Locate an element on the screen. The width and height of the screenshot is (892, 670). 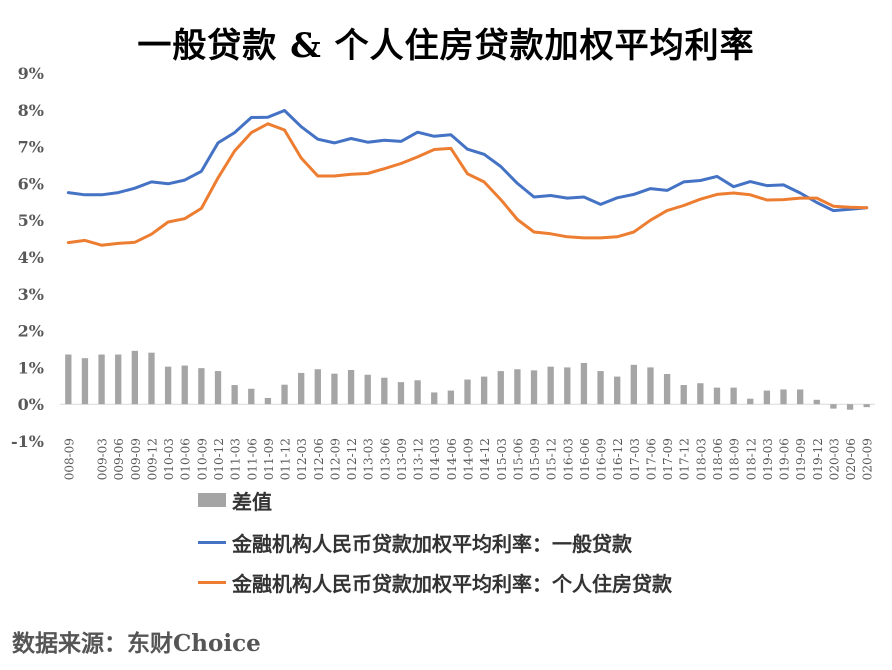
x-tick-label: 2013-03 is located at coordinates (369, 459).